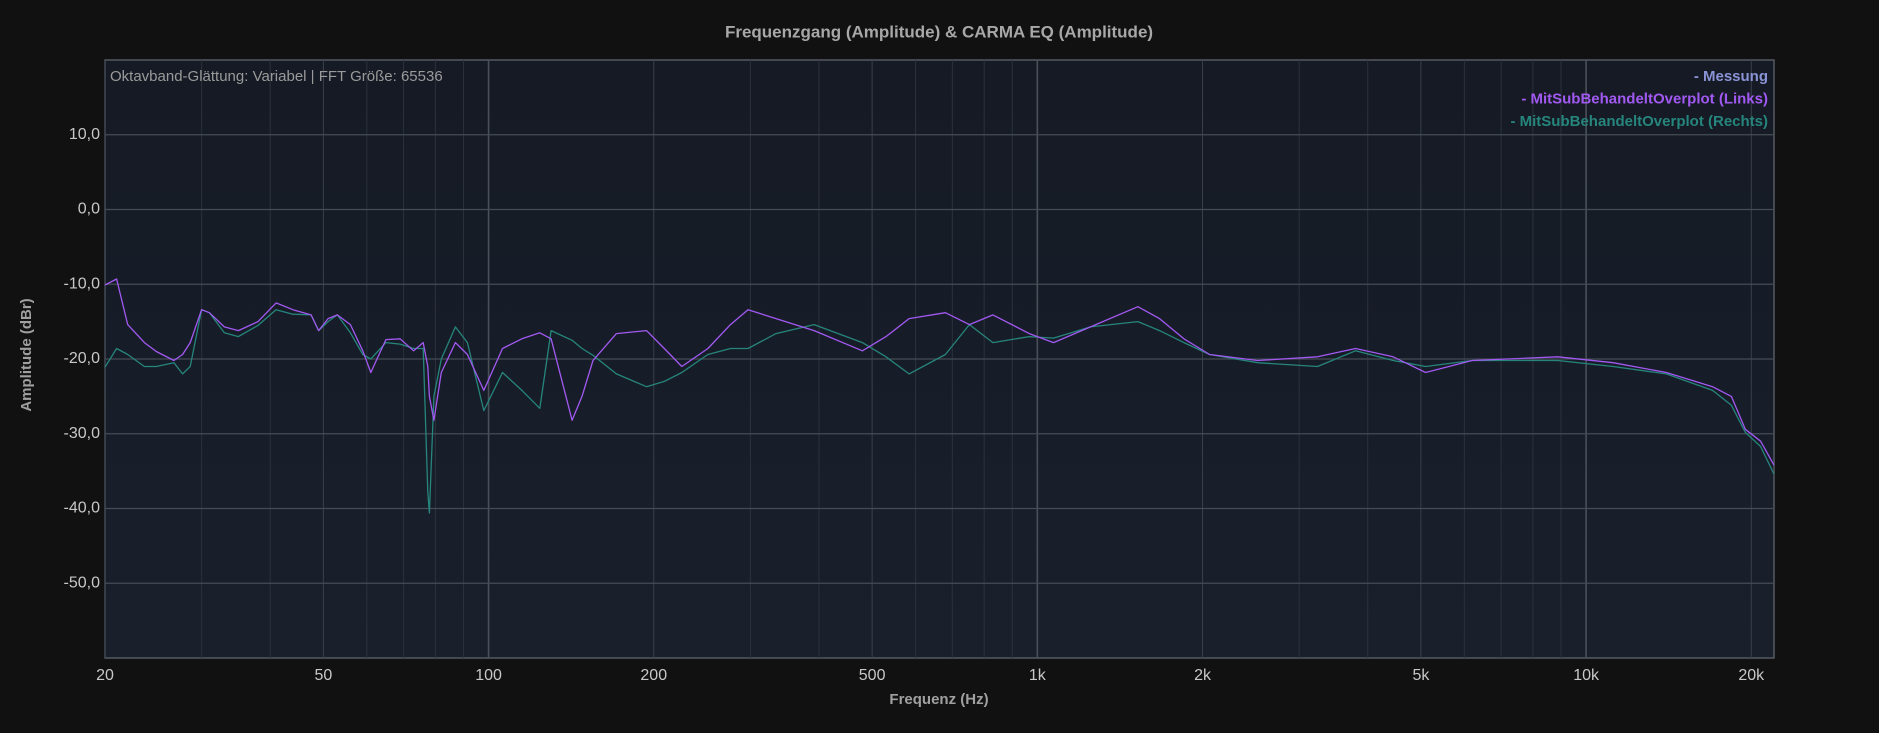 The width and height of the screenshot is (1879, 733). I want to click on legend-entry: - Messung, so click(1731, 76).